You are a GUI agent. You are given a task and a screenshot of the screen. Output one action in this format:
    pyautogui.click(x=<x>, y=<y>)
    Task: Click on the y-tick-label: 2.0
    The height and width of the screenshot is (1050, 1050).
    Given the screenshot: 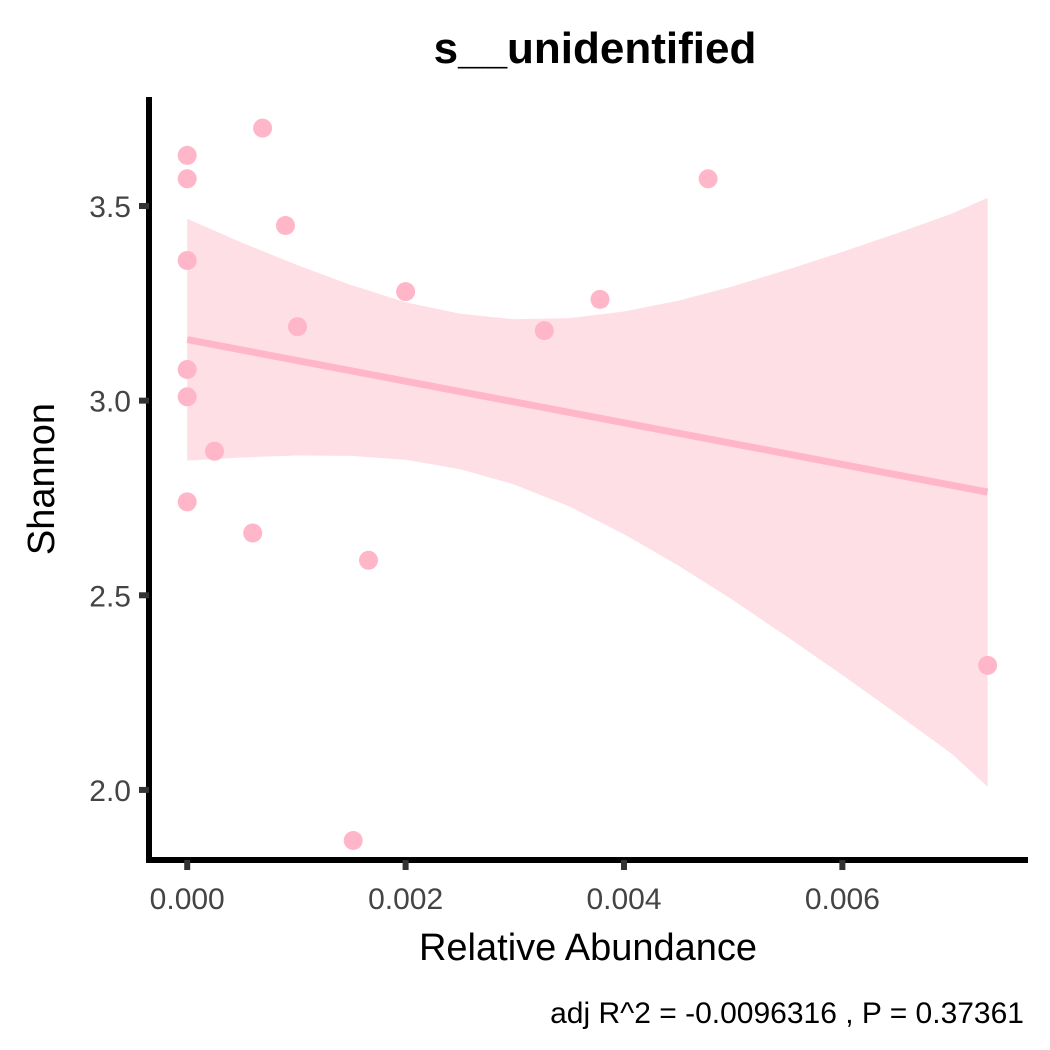 What is the action you would take?
    pyautogui.click(x=110, y=791)
    